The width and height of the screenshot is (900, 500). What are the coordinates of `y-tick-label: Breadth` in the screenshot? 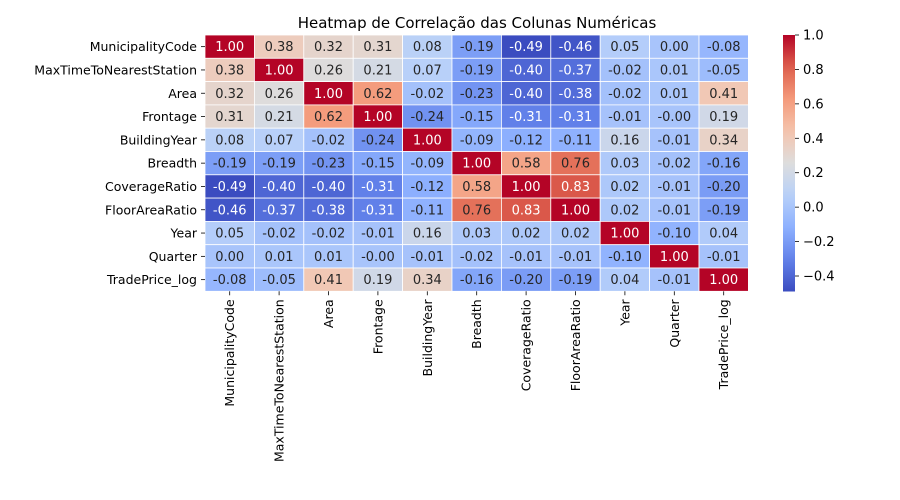 It's located at (172, 163).